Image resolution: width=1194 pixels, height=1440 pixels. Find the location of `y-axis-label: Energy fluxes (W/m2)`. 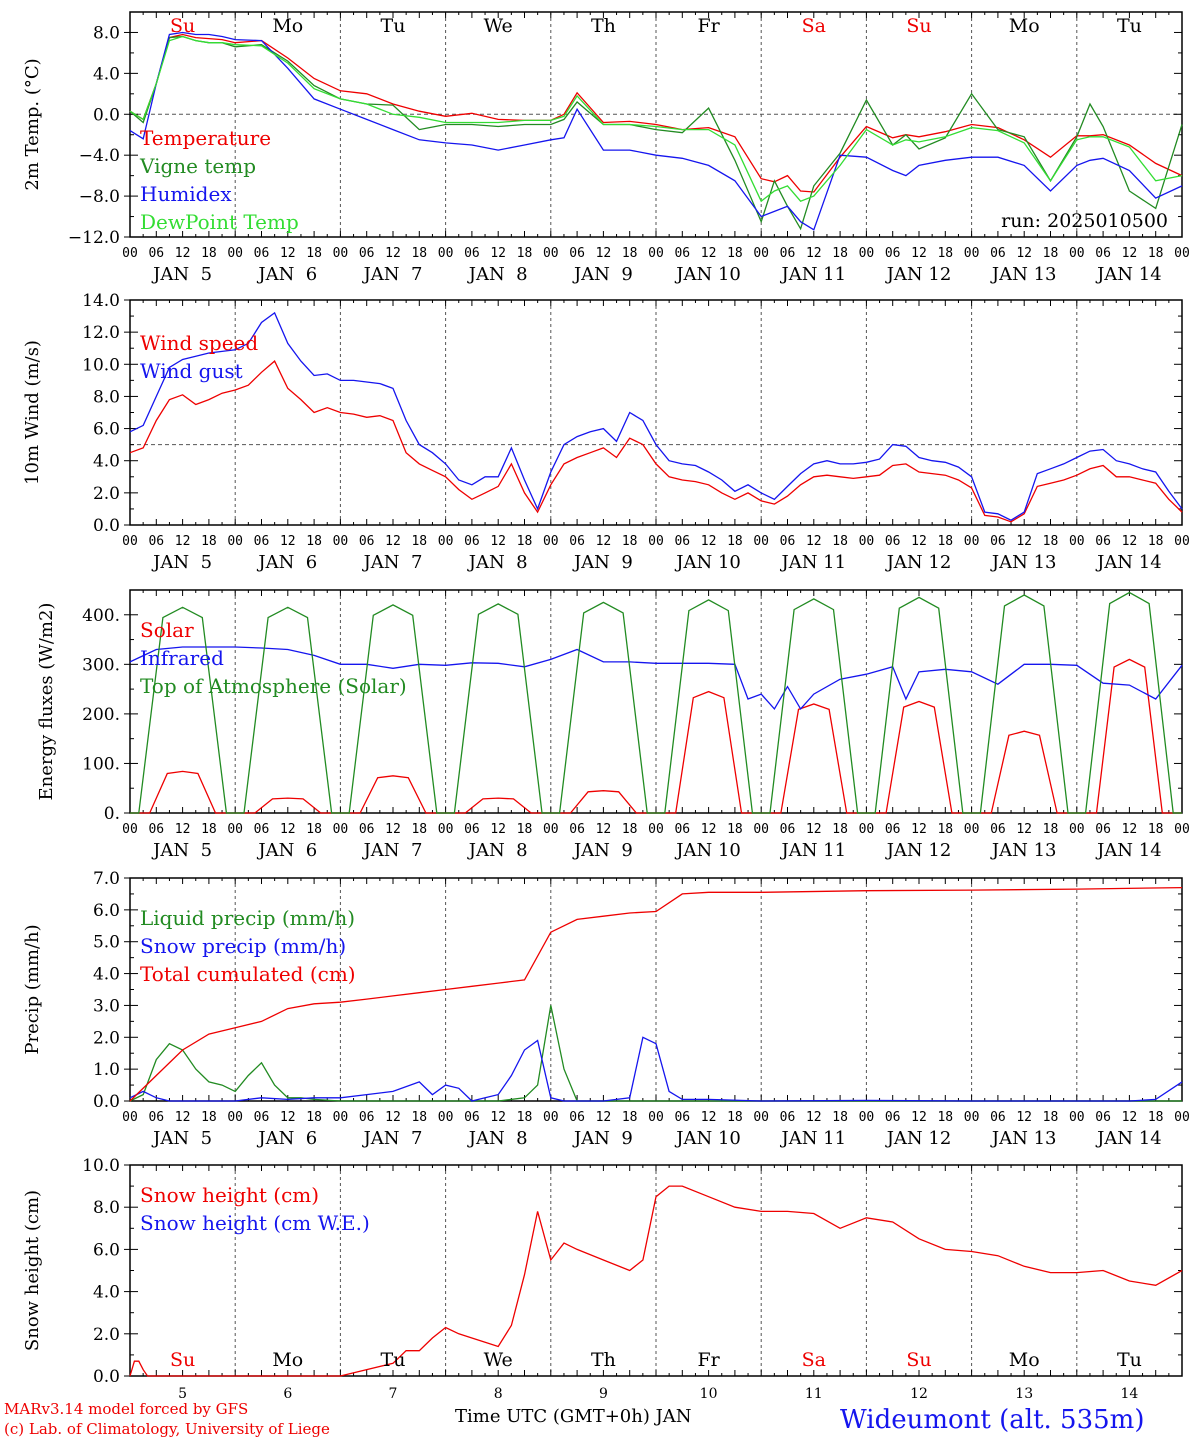

y-axis-label: Energy fluxes (W/m2) is located at coordinates (46, 702).